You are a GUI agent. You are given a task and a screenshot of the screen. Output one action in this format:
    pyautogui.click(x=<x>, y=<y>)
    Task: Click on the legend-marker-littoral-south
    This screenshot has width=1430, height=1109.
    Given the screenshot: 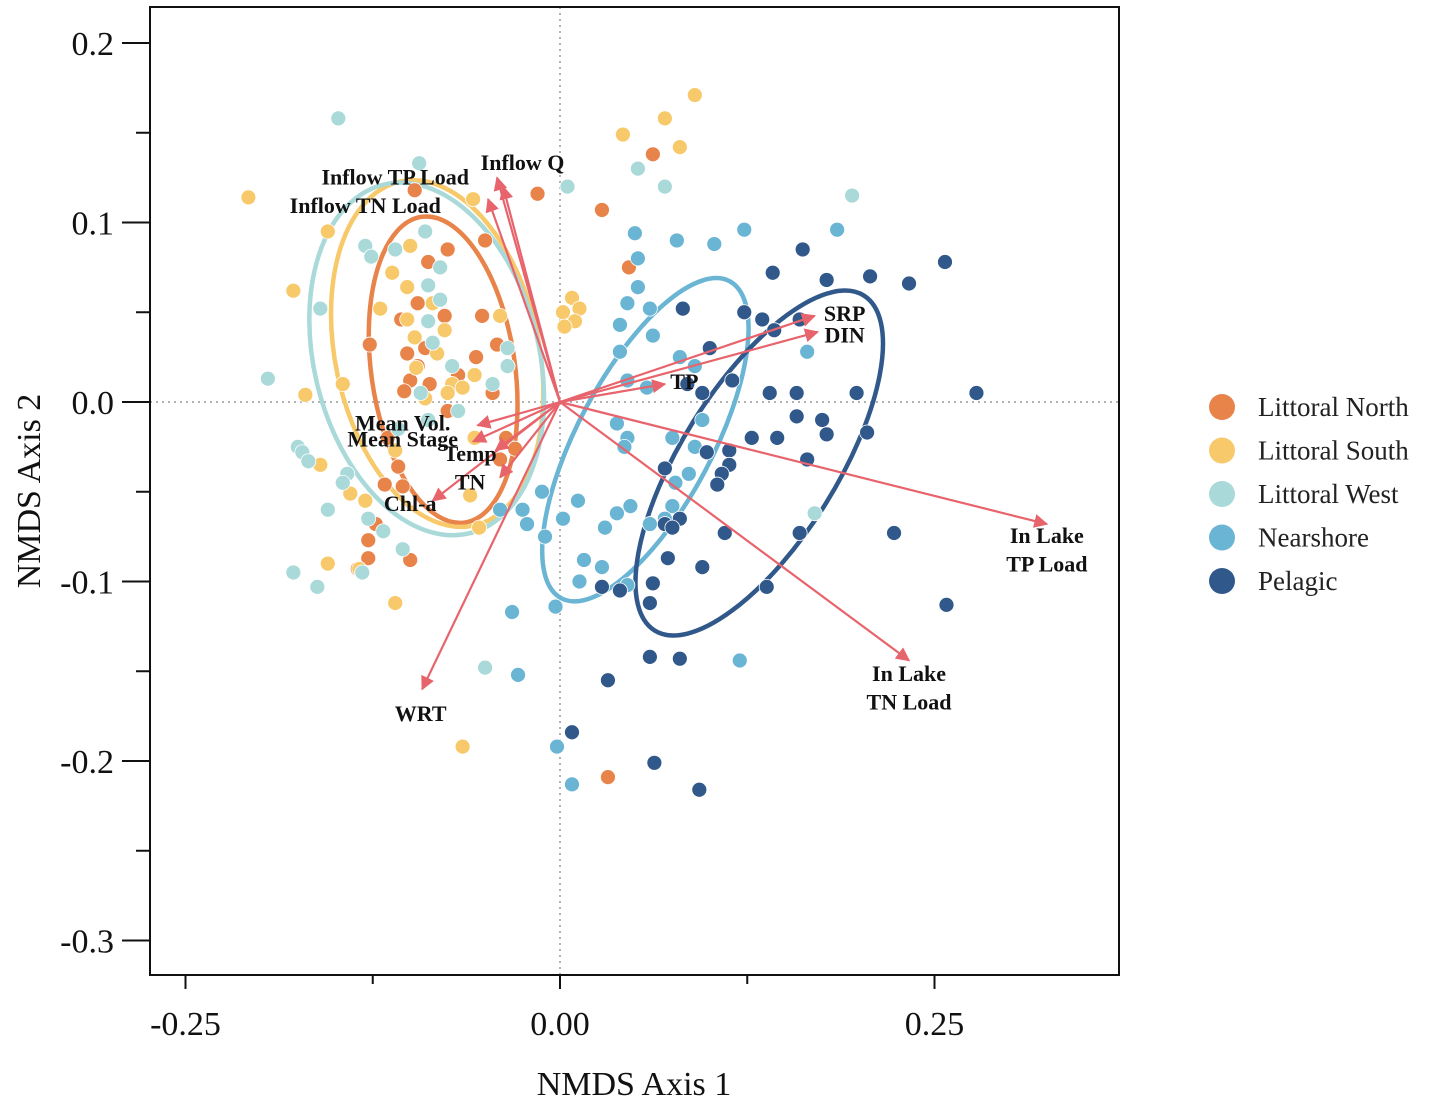 What is the action you would take?
    pyautogui.click(x=1222, y=450)
    